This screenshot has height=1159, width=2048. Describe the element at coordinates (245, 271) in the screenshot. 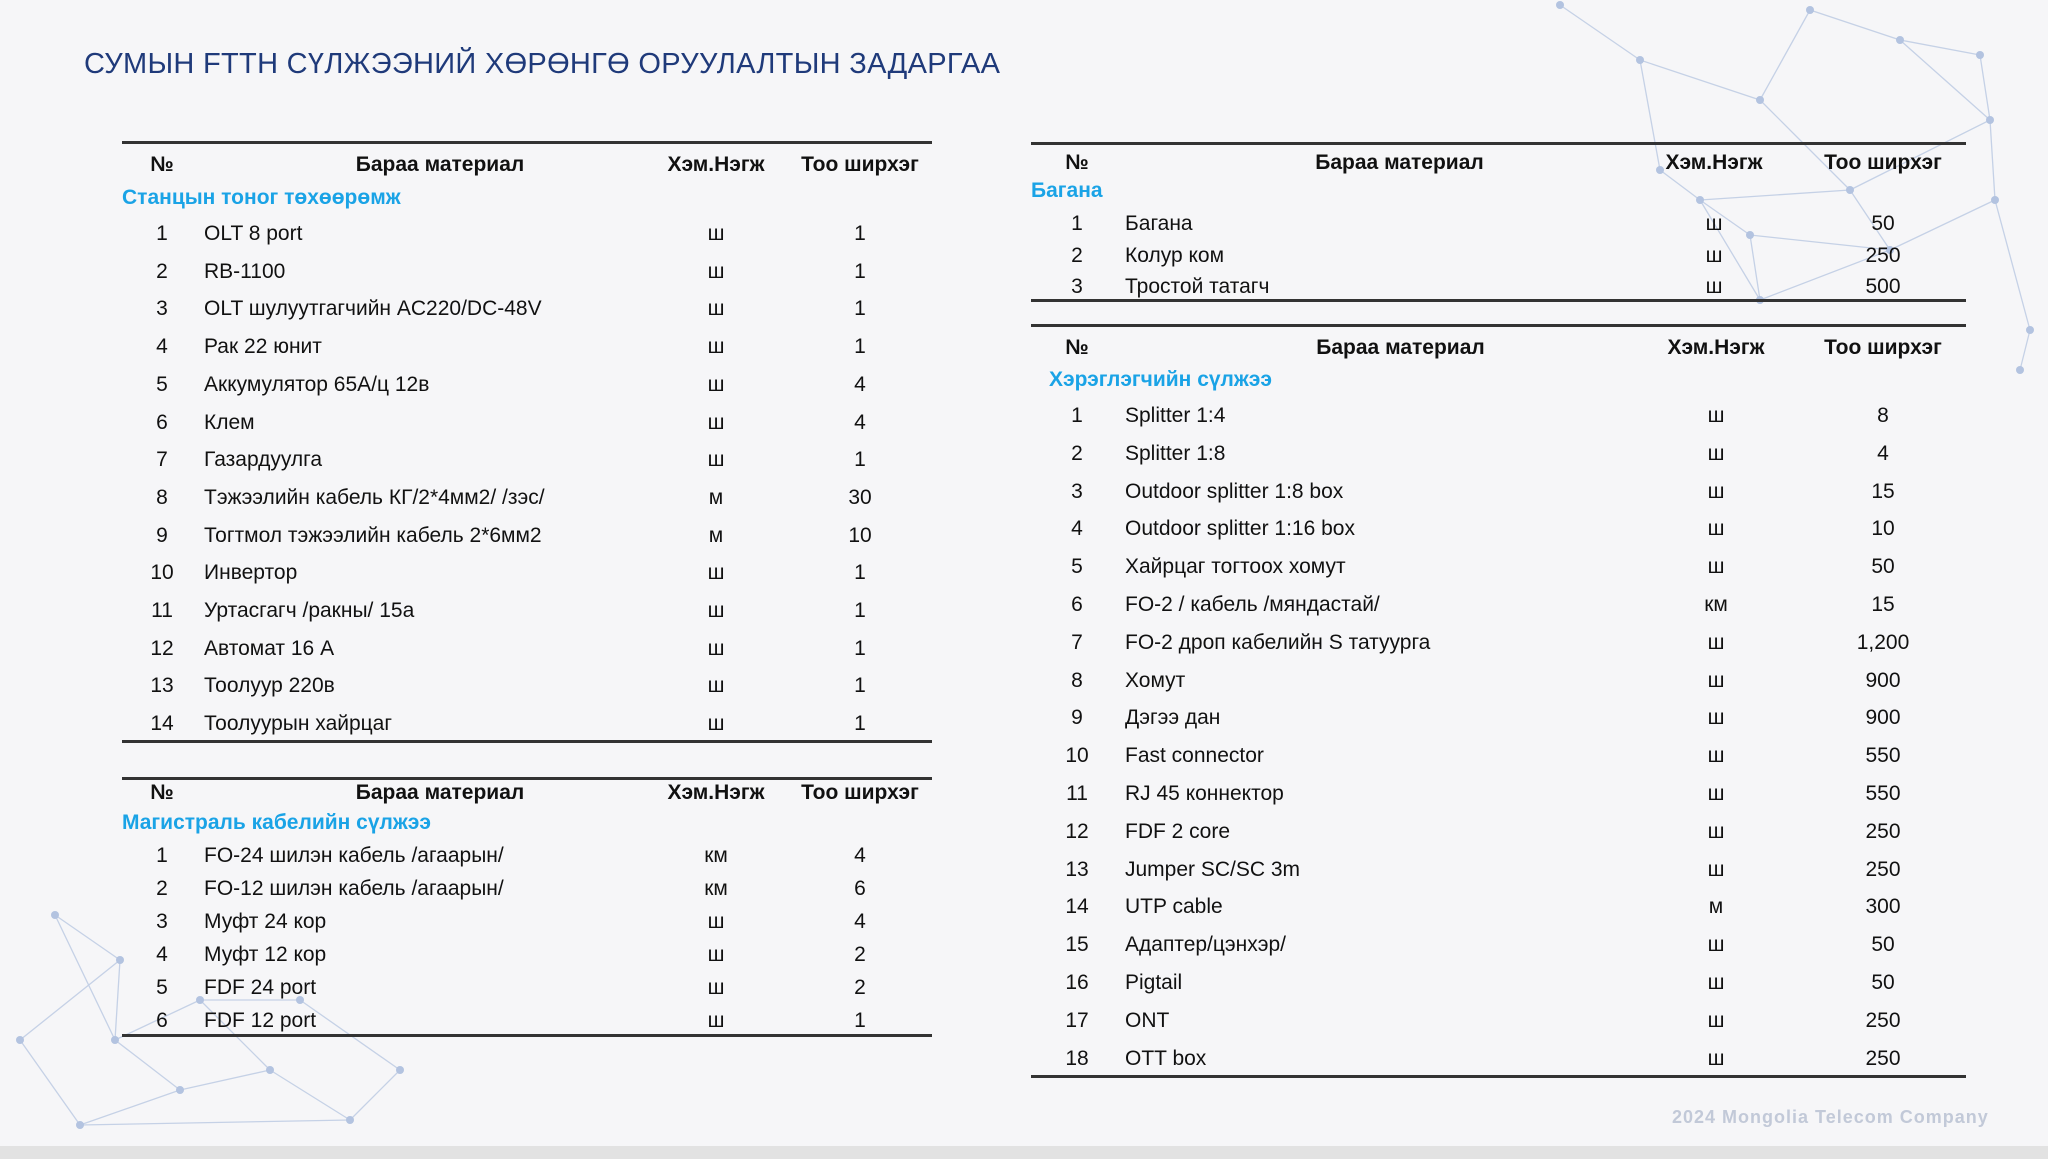

I see `row-name: RB-1100` at that location.